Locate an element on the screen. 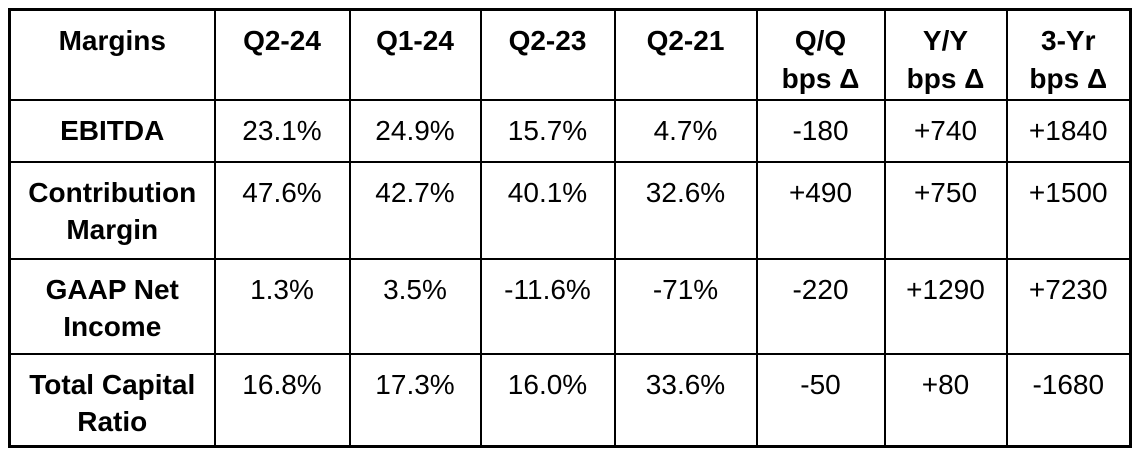 The image size is (1138, 452). table-cell: 1.3% is located at coordinates (282, 306).